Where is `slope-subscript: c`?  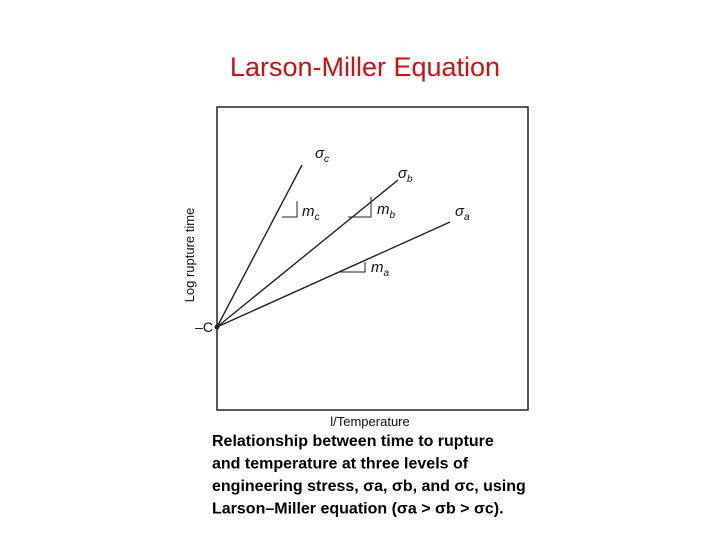
slope-subscript: c is located at coordinates (317, 217).